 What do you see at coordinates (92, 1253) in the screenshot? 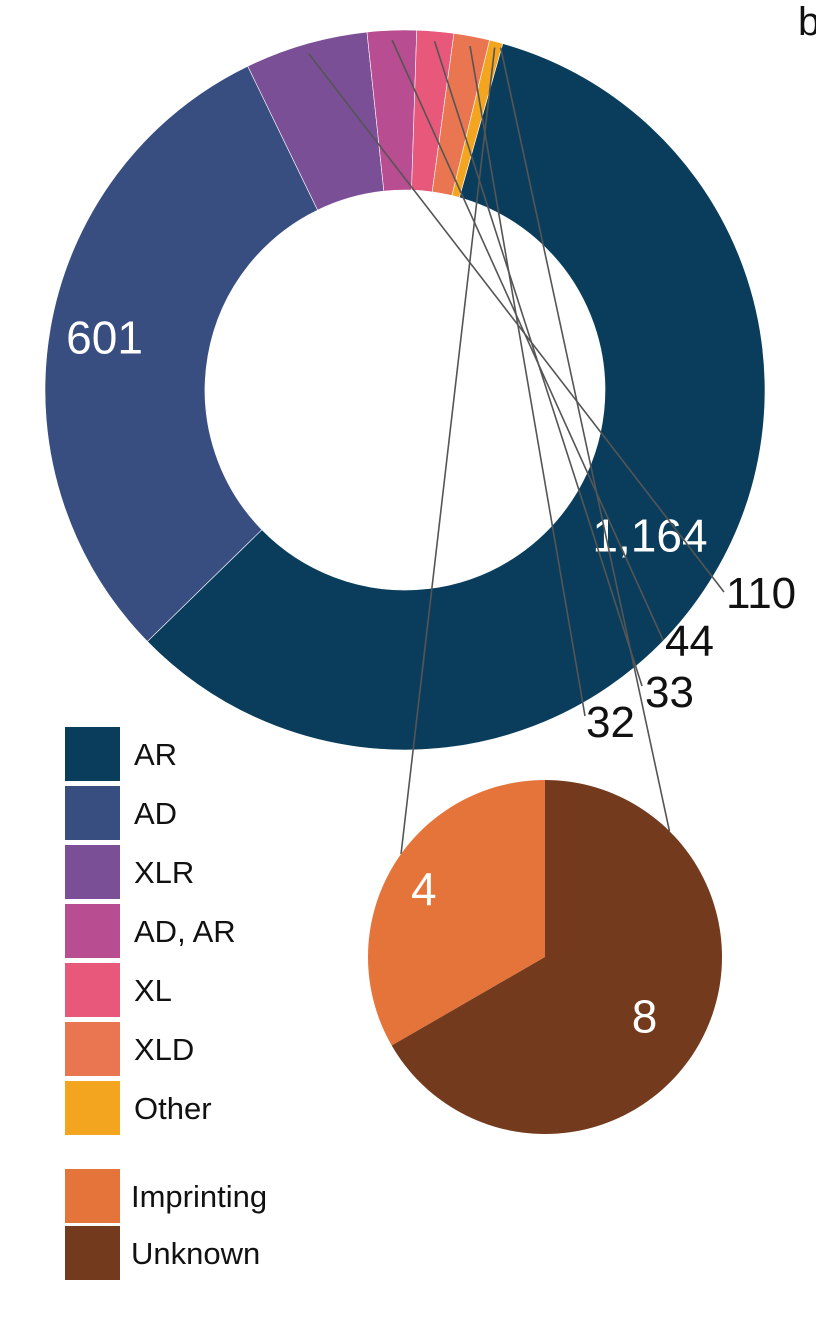
I see `legend-swatch-unknown` at bounding box center [92, 1253].